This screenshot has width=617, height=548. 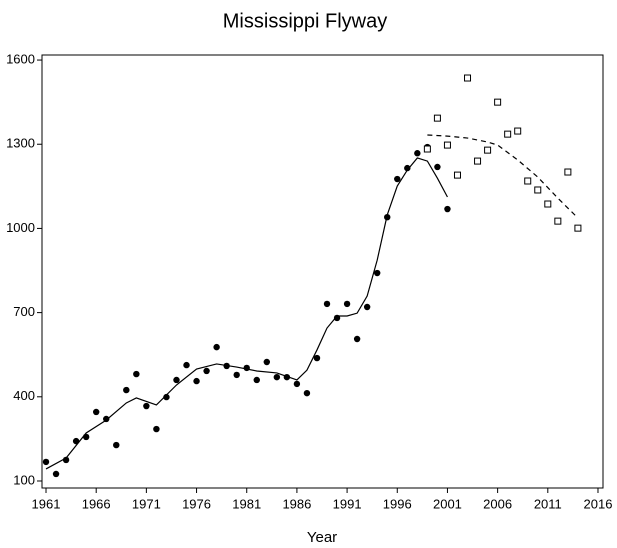 I want to click on y-tick-label: 1300, so click(x=20, y=143).